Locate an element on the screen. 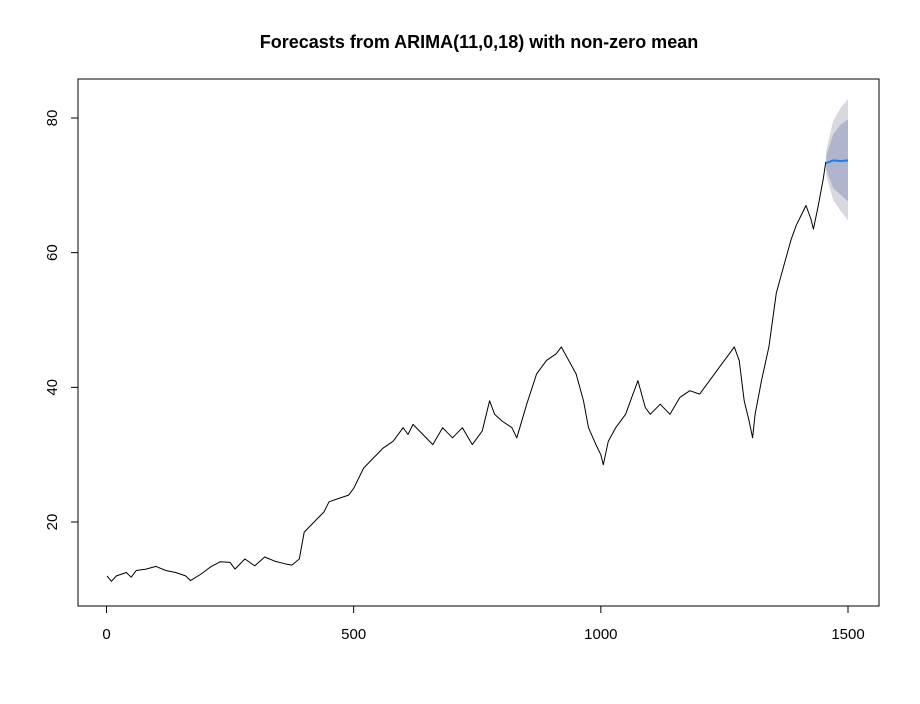  prediction-intervals is located at coordinates (837, 160).